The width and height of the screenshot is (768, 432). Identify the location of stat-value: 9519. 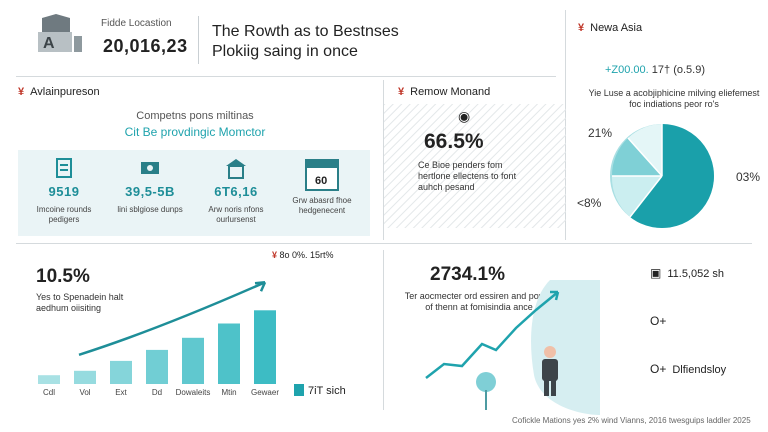
(64, 191).